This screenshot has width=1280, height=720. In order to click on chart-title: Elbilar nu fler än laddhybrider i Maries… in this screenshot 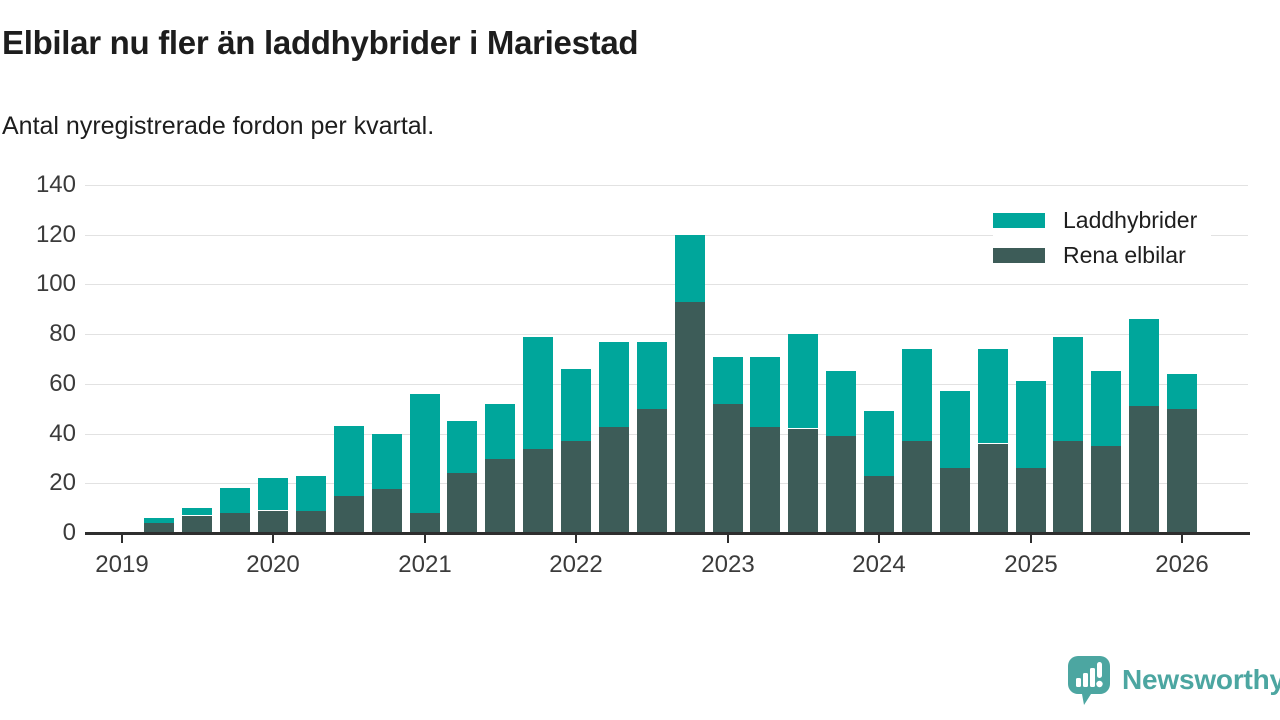, I will do `click(320, 42)`.